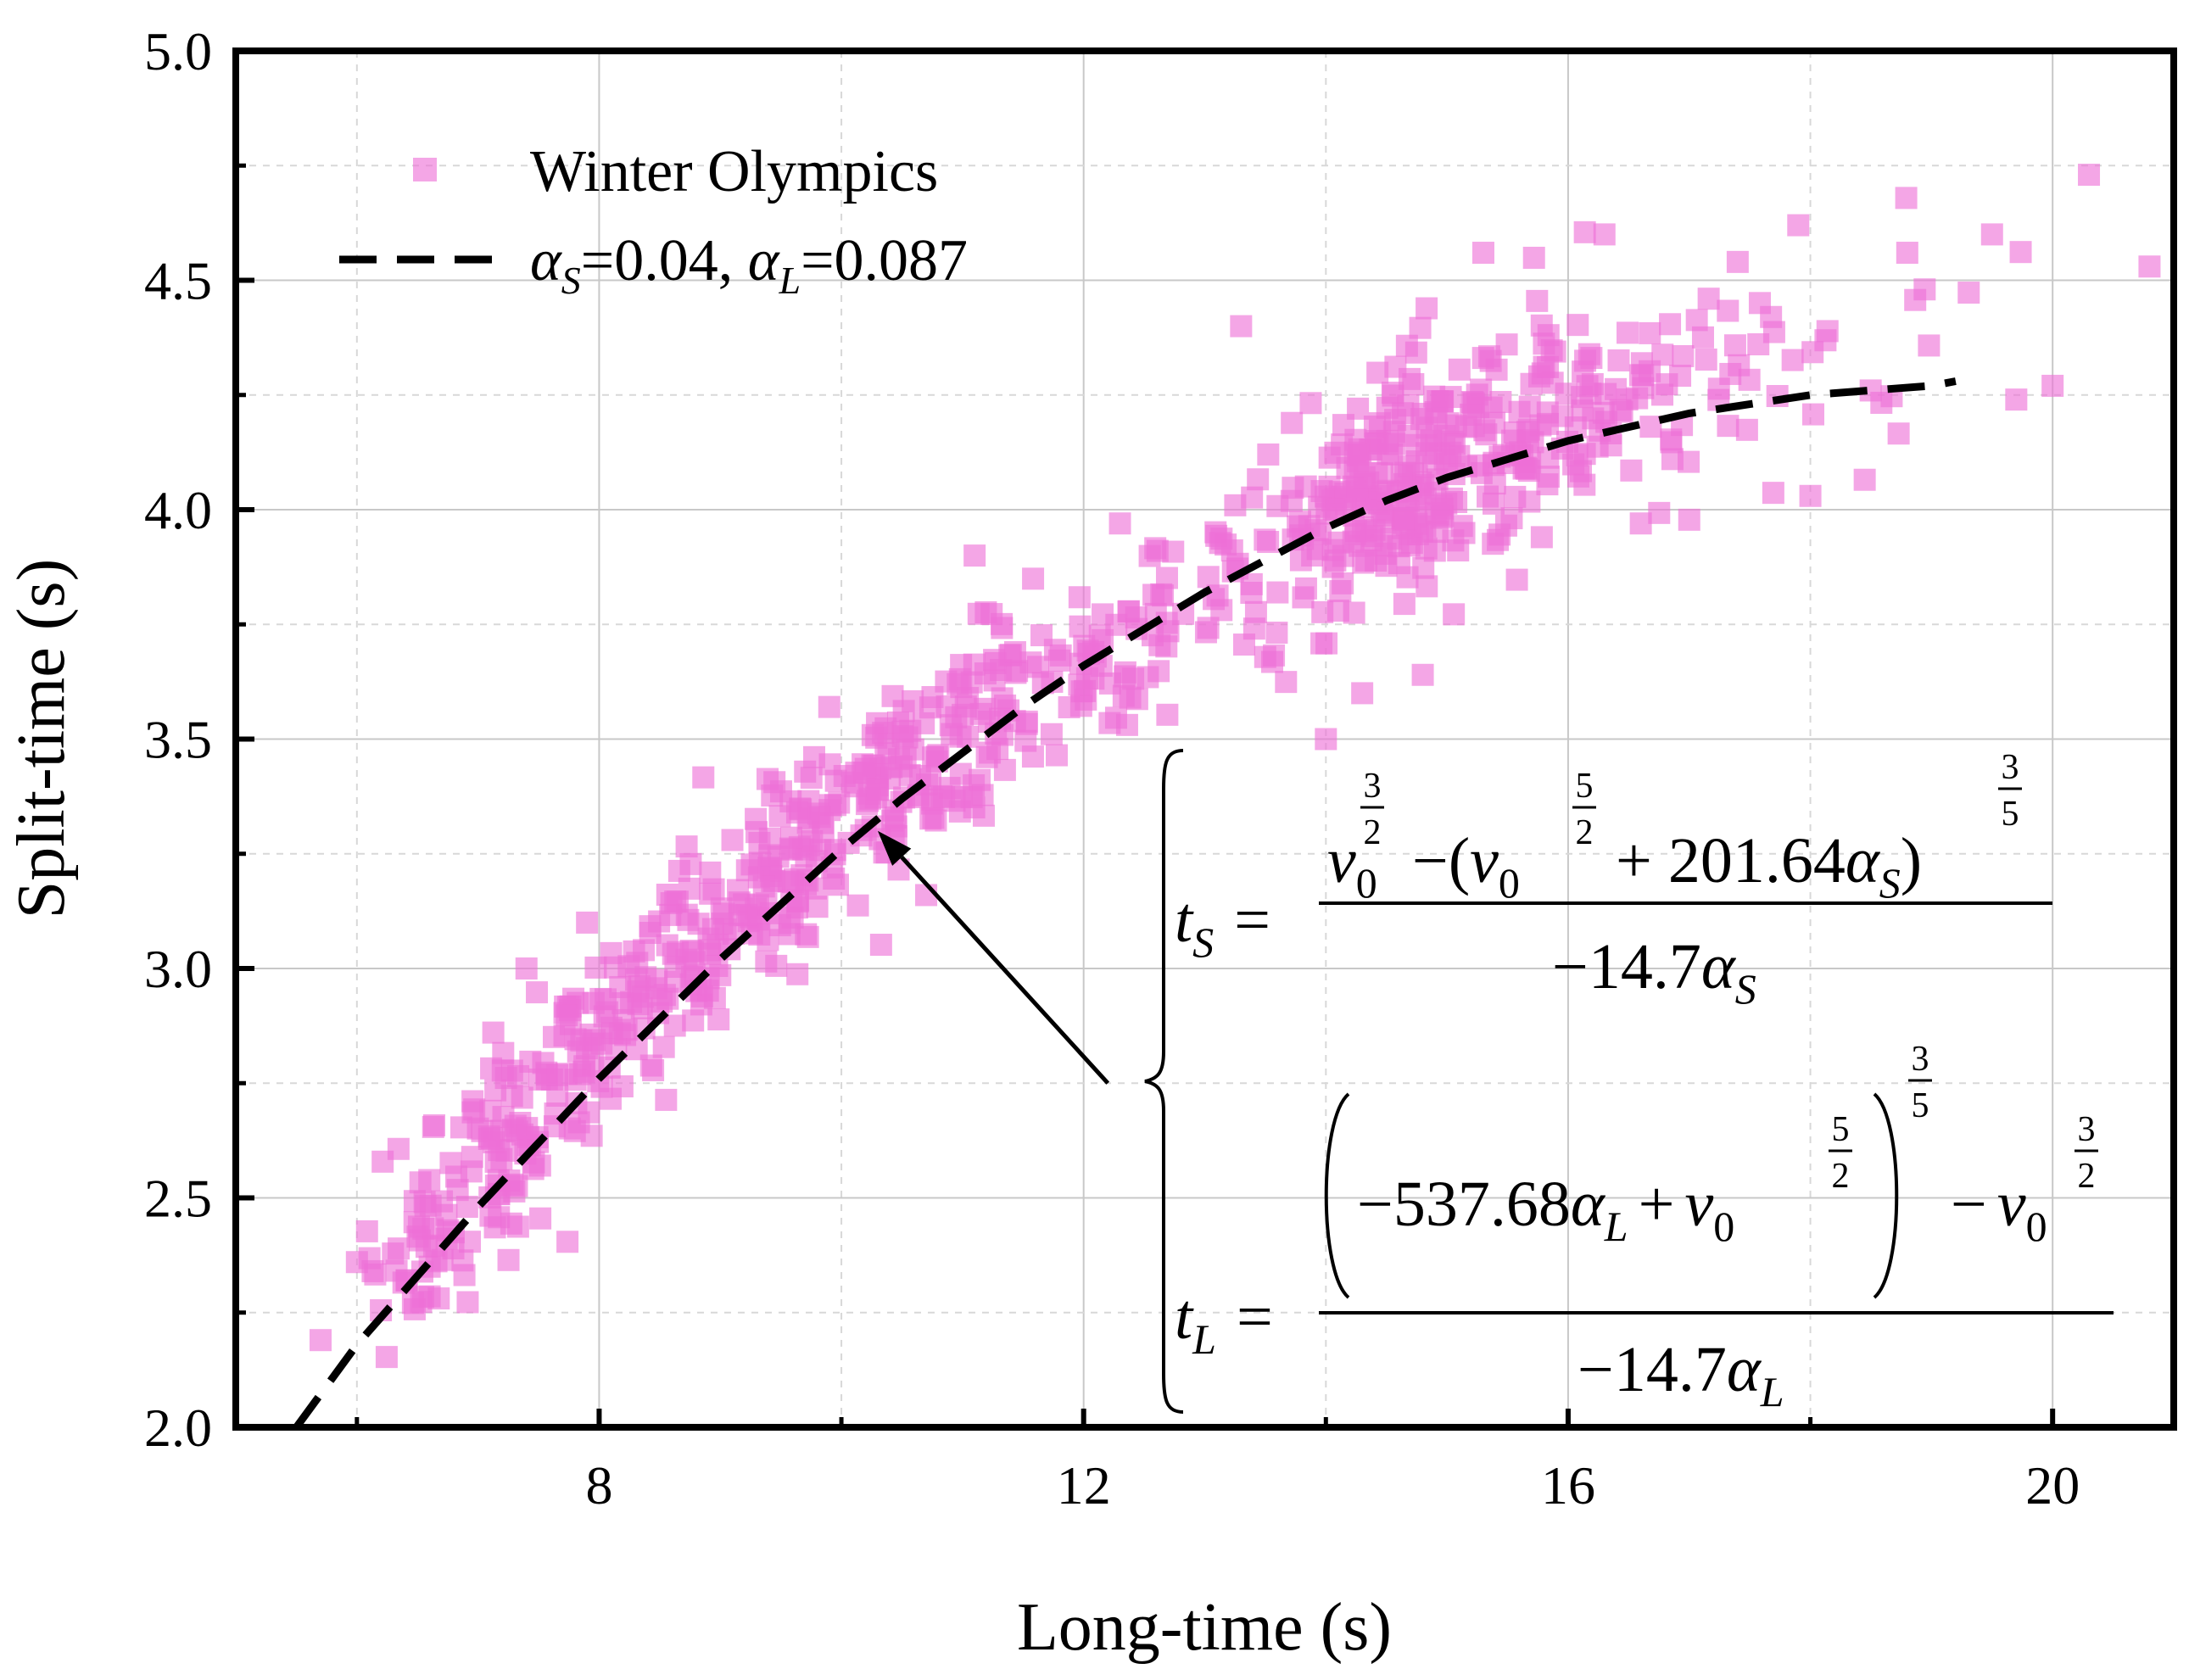 The height and width of the screenshot is (1680, 2189). I want to click on legend: Winter Olympics αS=0.04, αL=0.087, so click(653, 221).